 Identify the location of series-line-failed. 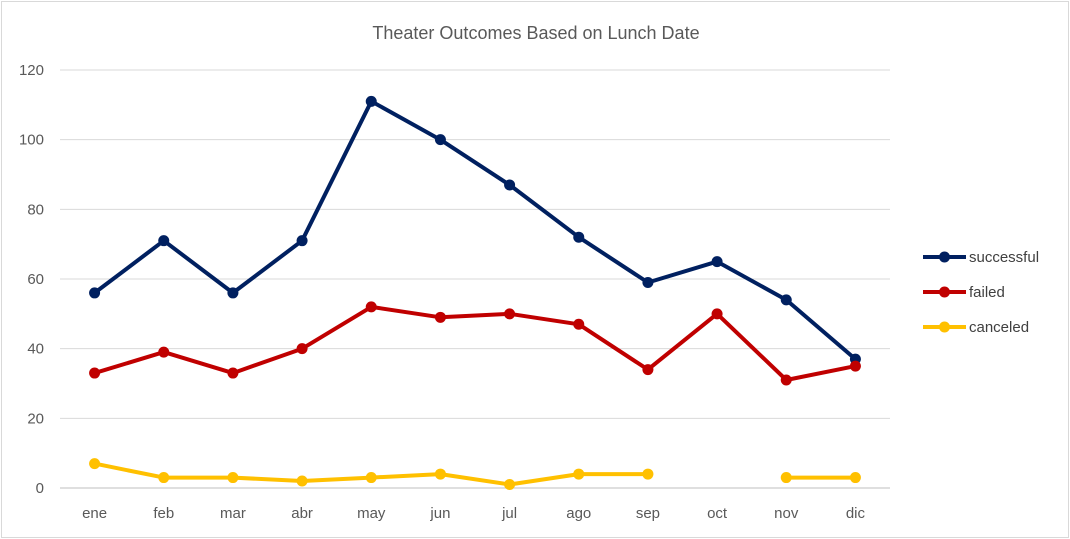
(475, 343).